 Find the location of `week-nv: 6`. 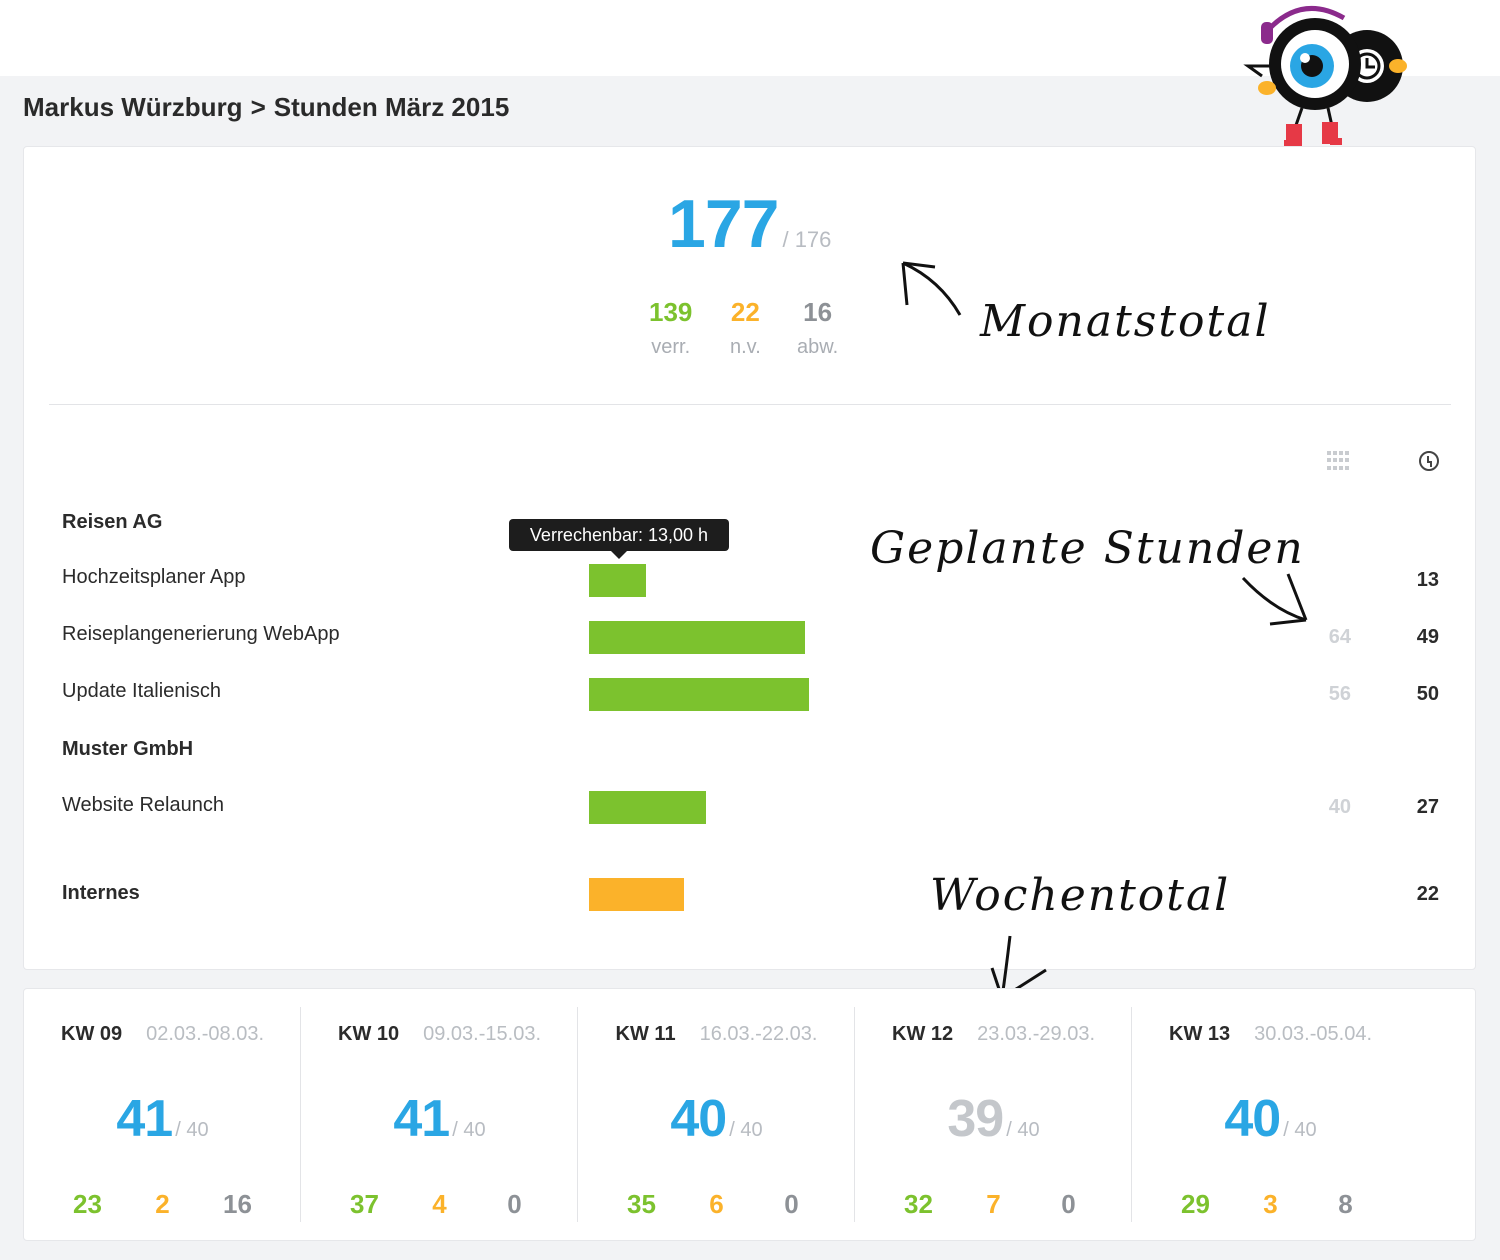

week-nv: 6 is located at coordinates (716, 1204).